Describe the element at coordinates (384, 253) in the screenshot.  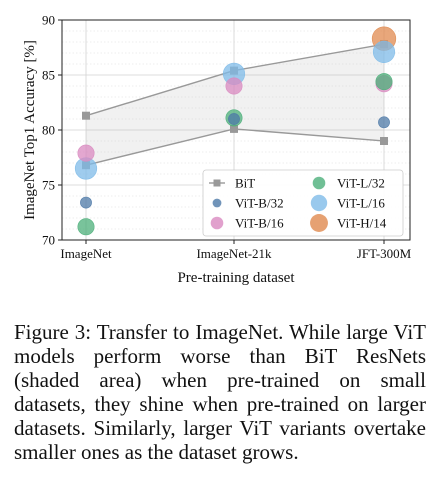
I see `x-tick-label: JFT-300M` at that location.